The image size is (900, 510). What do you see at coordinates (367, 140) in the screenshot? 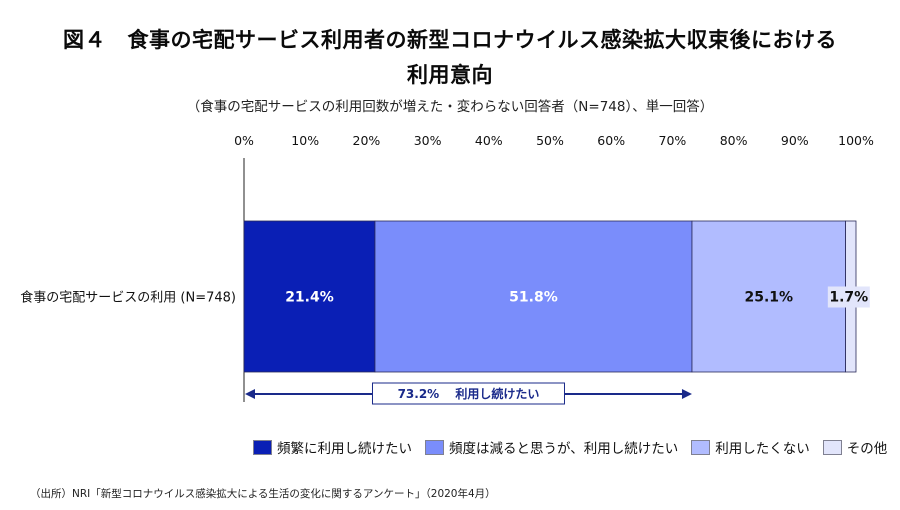
I see `x-tick-label: 20%` at bounding box center [367, 140].